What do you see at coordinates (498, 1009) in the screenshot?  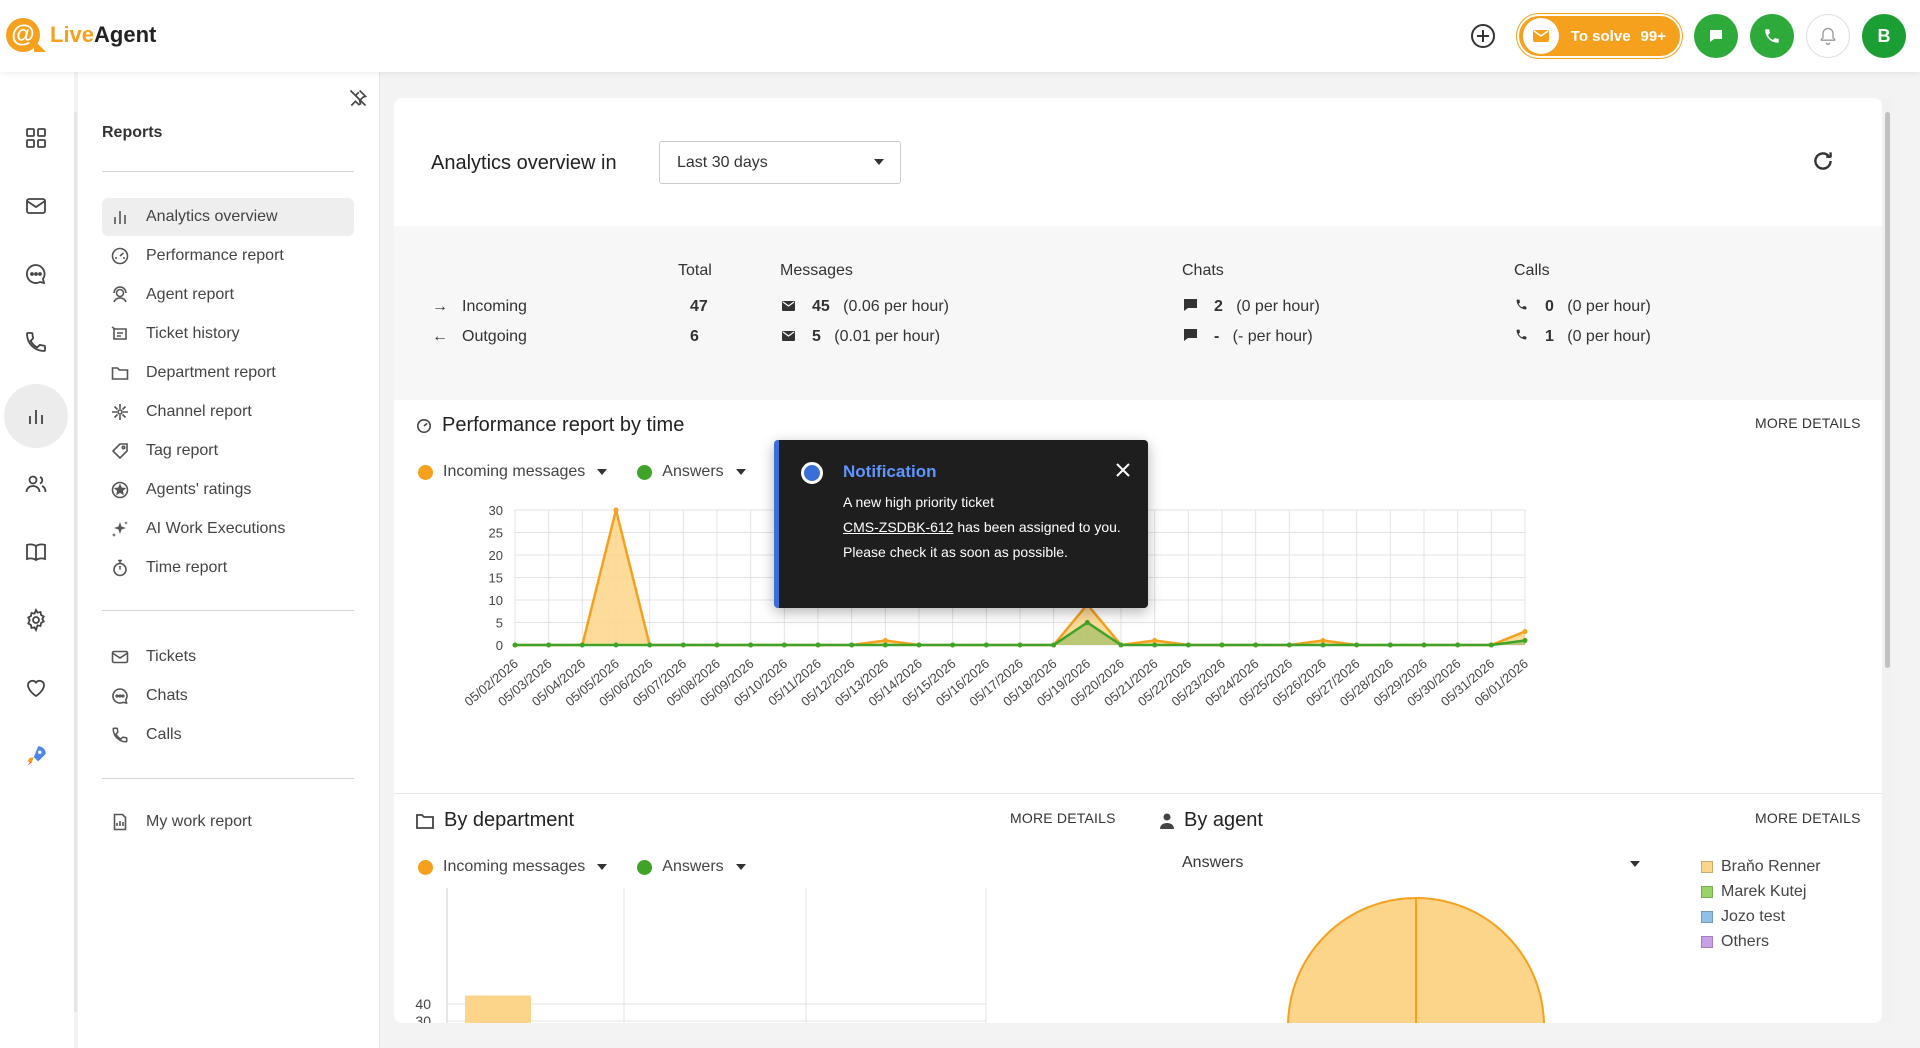 I see `bar-incoming` at bounding box center [498, 1009].